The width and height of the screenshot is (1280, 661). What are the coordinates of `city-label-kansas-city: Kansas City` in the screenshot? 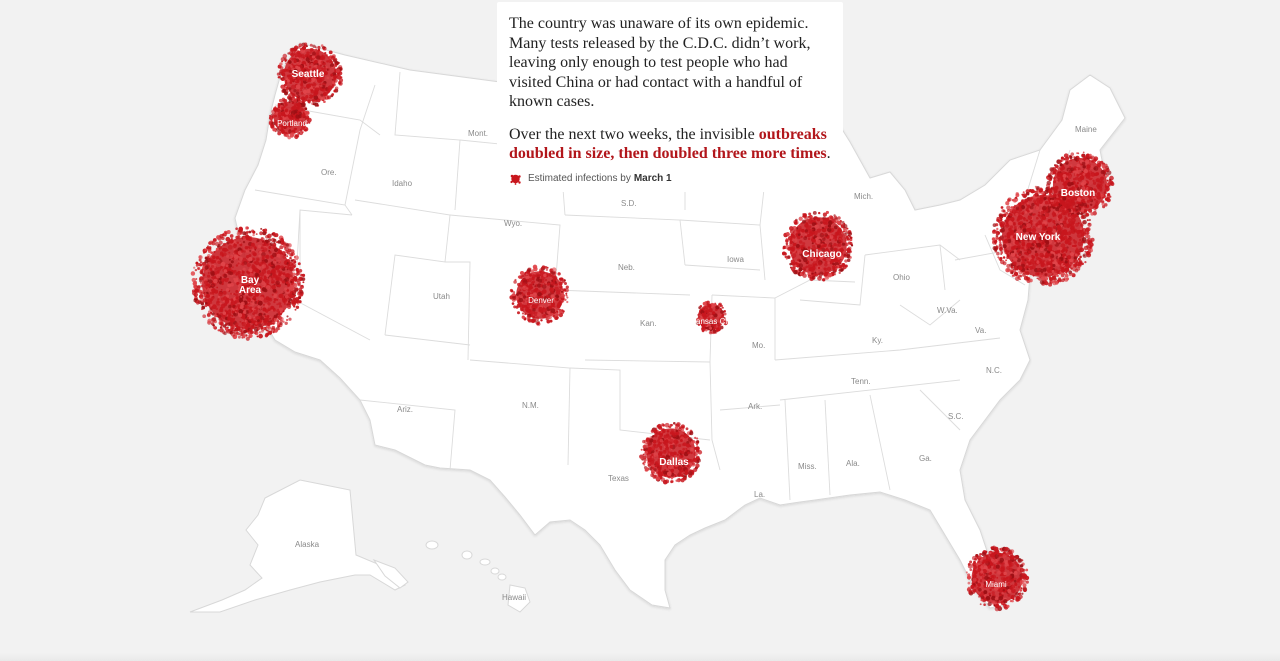 It's located at (712, 321).